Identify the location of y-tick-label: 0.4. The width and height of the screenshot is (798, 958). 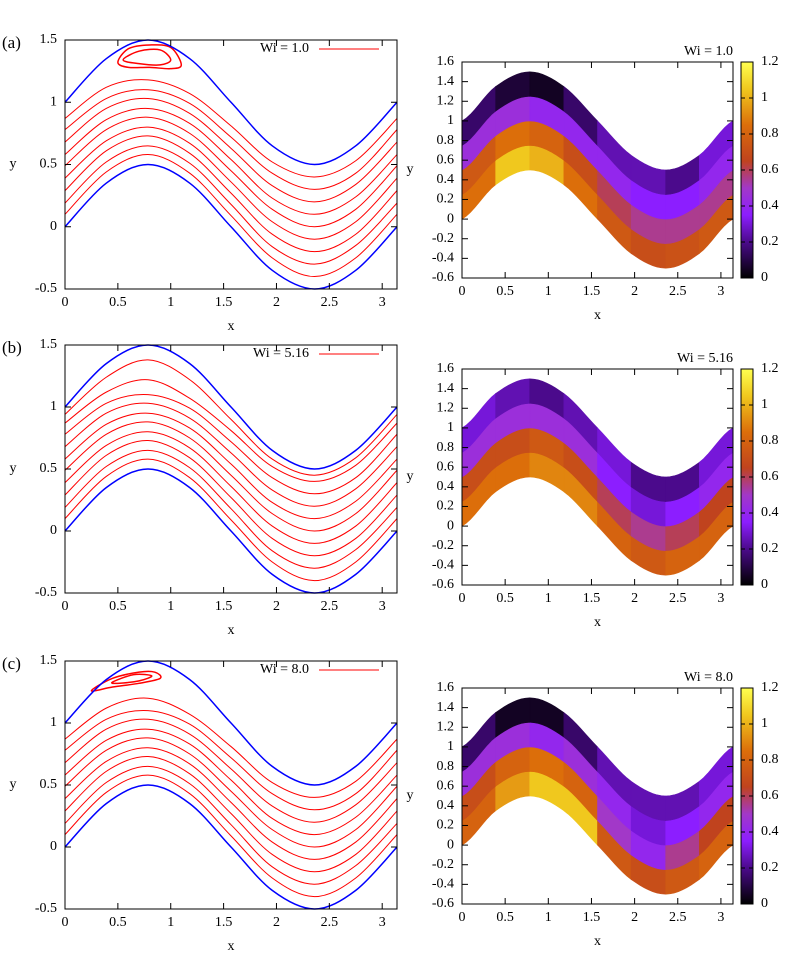
(446, 179).